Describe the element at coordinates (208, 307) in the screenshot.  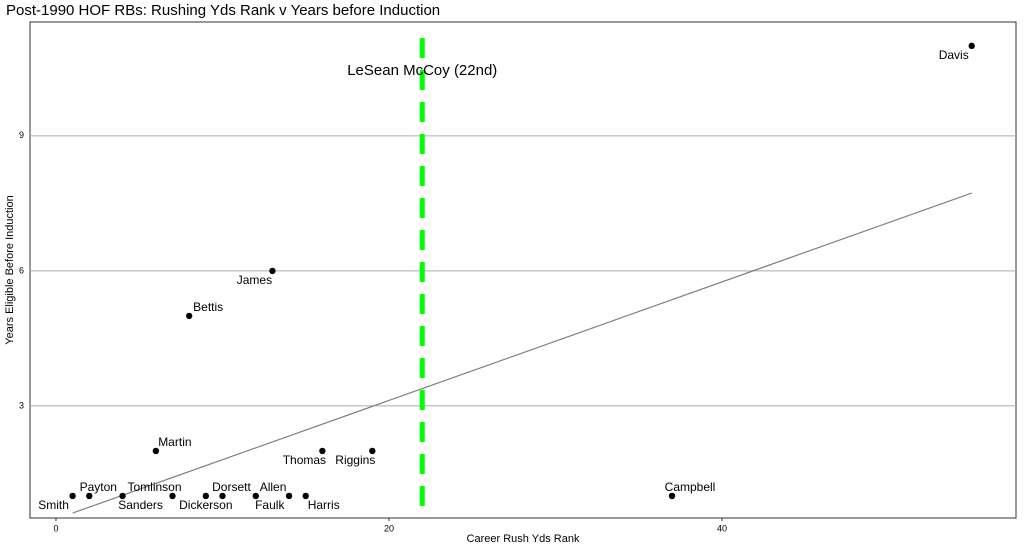
I see `point-label: Bettis` at that location.